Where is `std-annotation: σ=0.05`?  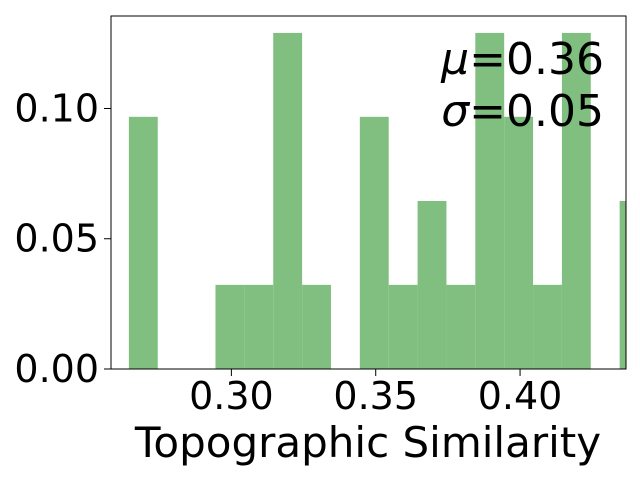 std-annotation: σ=0.05 is located at coordinates (522, 111).